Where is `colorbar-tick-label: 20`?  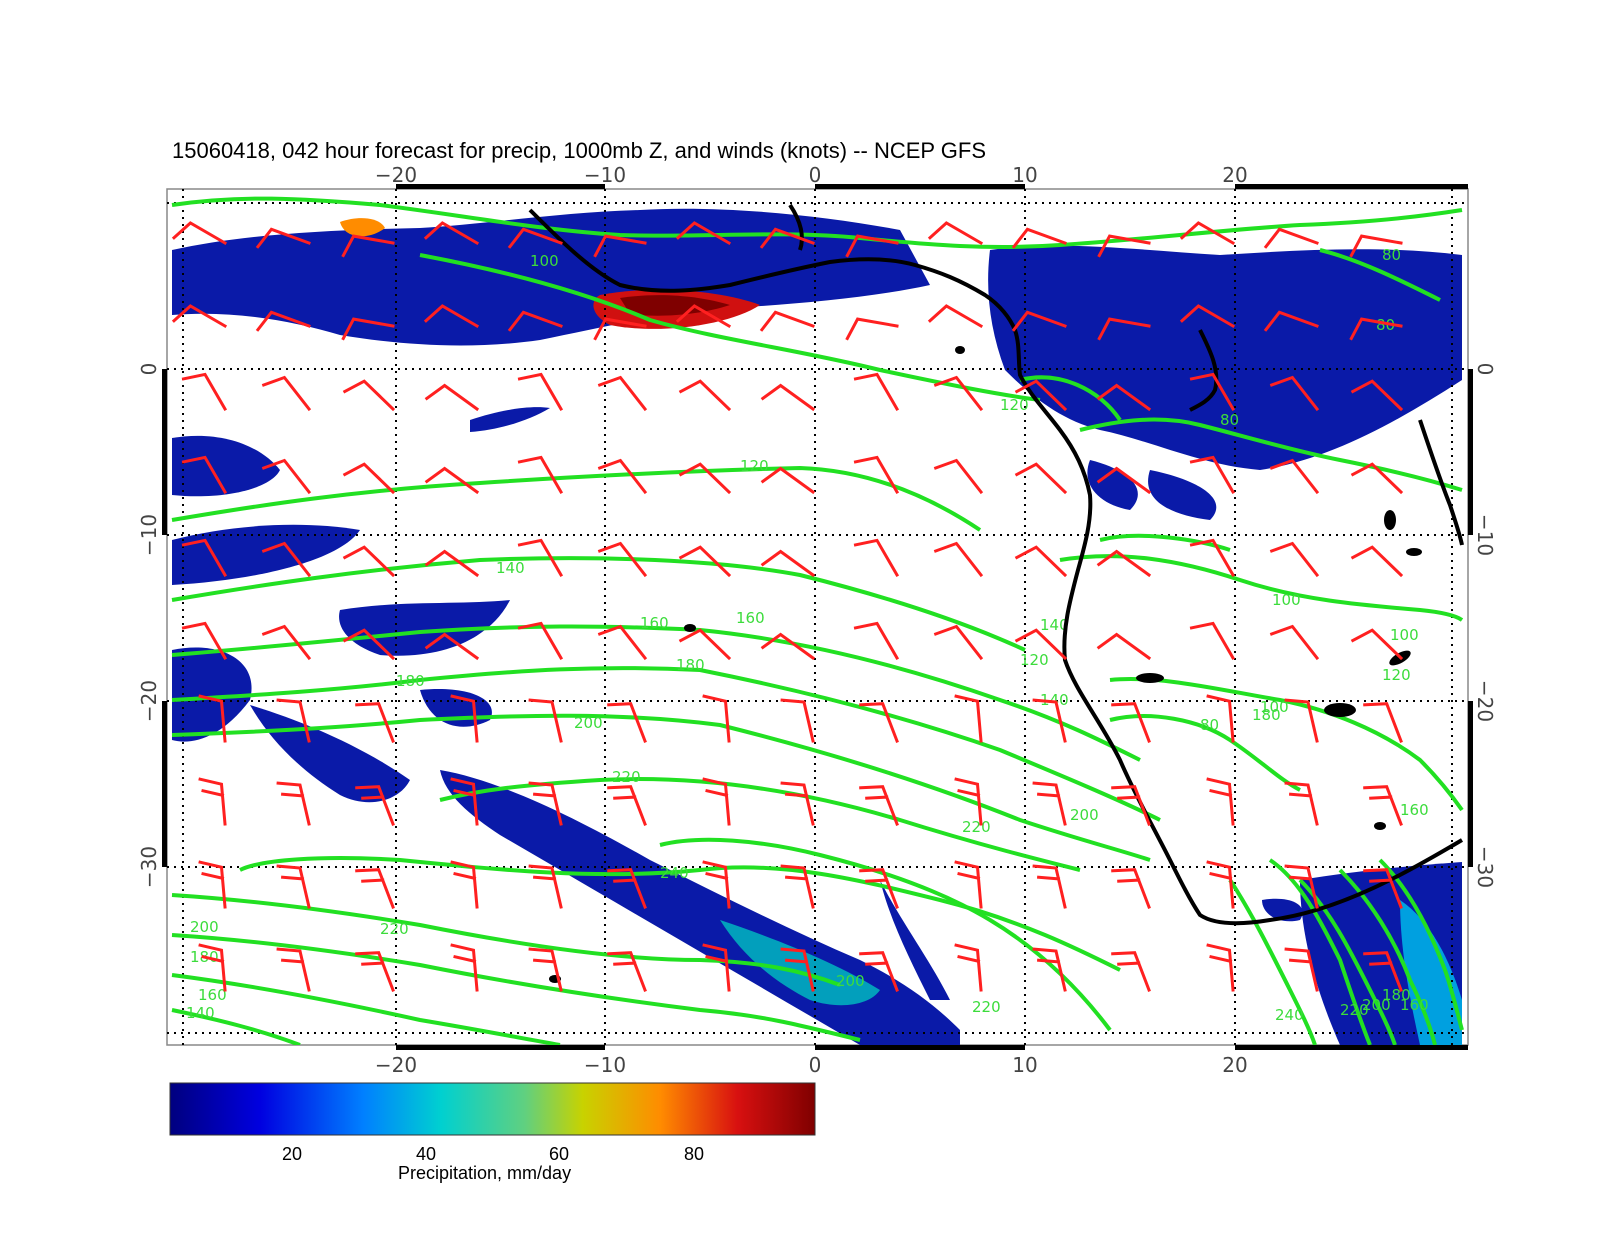 colorbar-tick-label: 20 is located at coordinates (292, 1154).